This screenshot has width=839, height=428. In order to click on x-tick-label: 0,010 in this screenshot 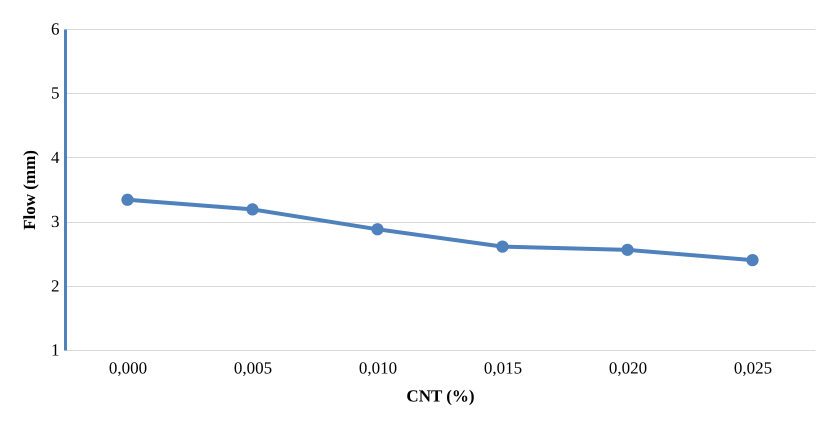, I will do `click(378, 368)`.